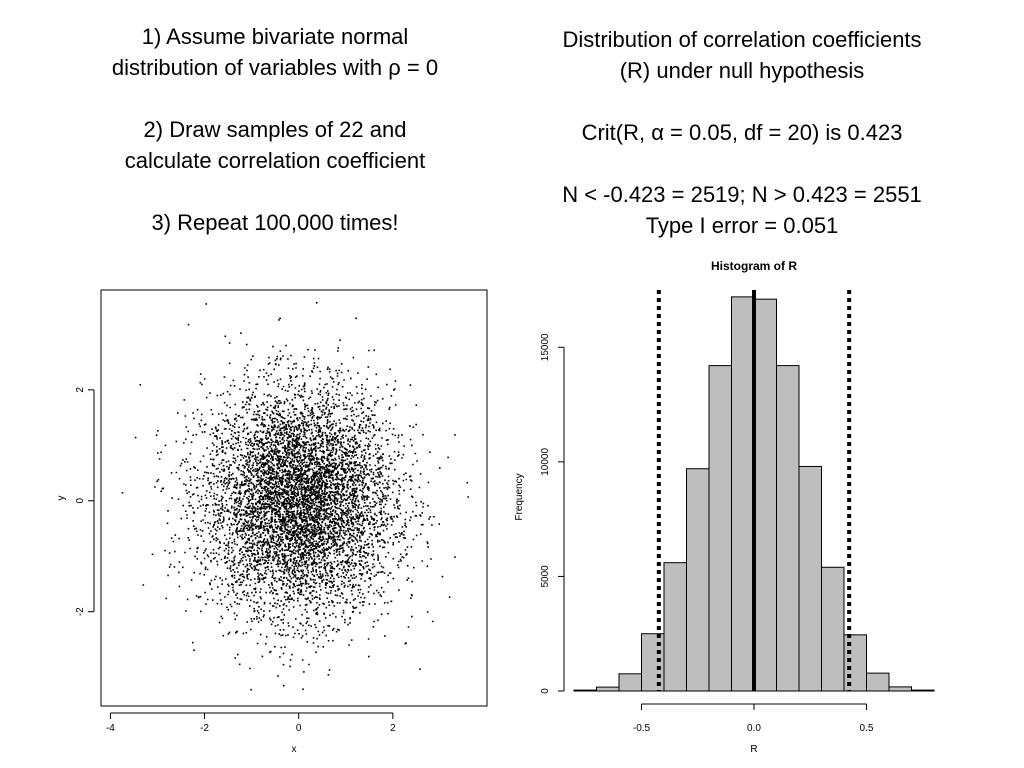 The width and height of the screenshot is (1024, 768). Describe the element at coordinates (110, 728) in the screenshot. I see `scatter-x-tick-label: -4` at that location.